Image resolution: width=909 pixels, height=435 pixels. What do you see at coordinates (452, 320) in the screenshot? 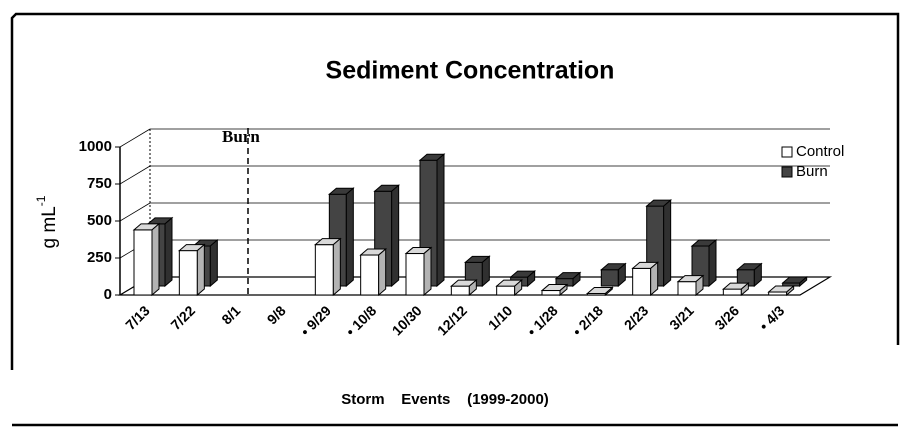
I see `x-tick-label: 12/12` at bounding box center [452, 320].